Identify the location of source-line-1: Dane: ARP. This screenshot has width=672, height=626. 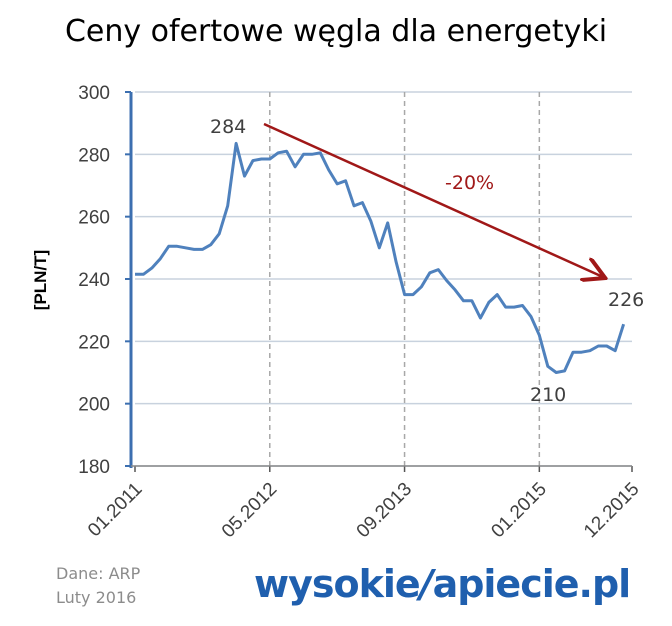
(98, 573).